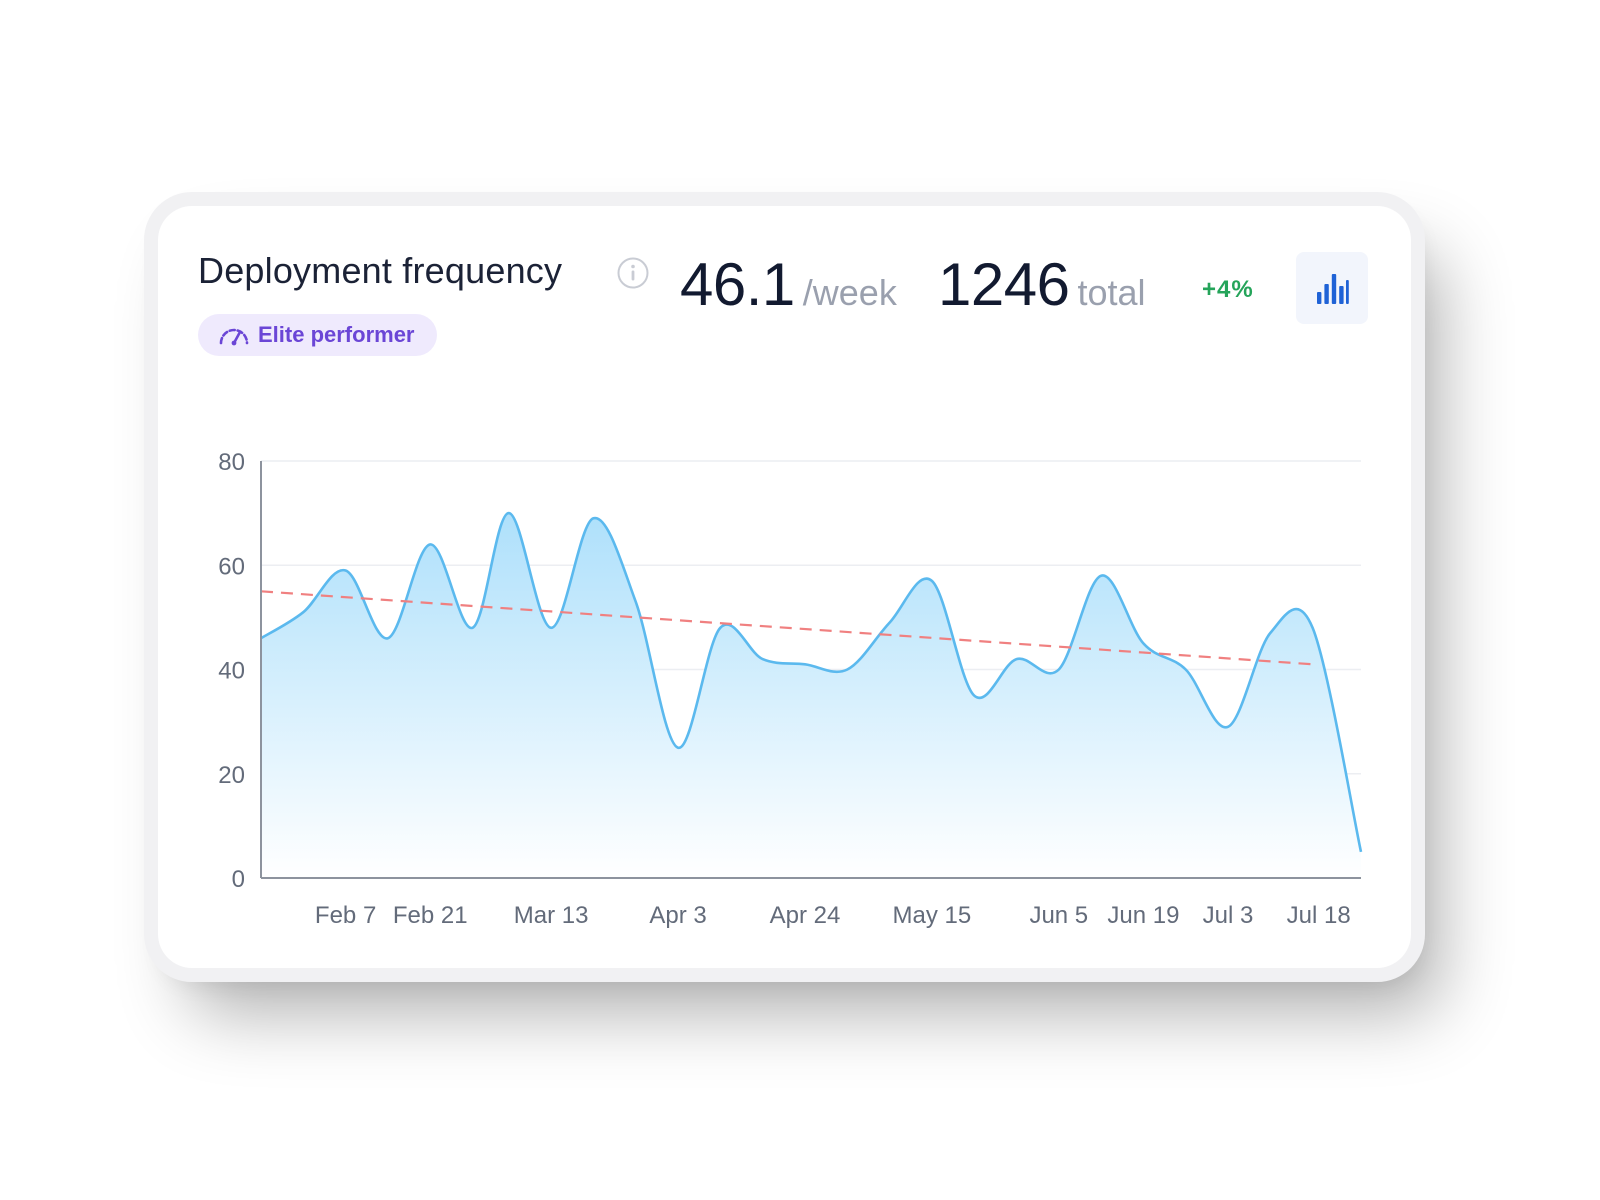 The width and height of the screenshot is (1600, 1200). I want to click on speedometer-icon, so click(234, 337).